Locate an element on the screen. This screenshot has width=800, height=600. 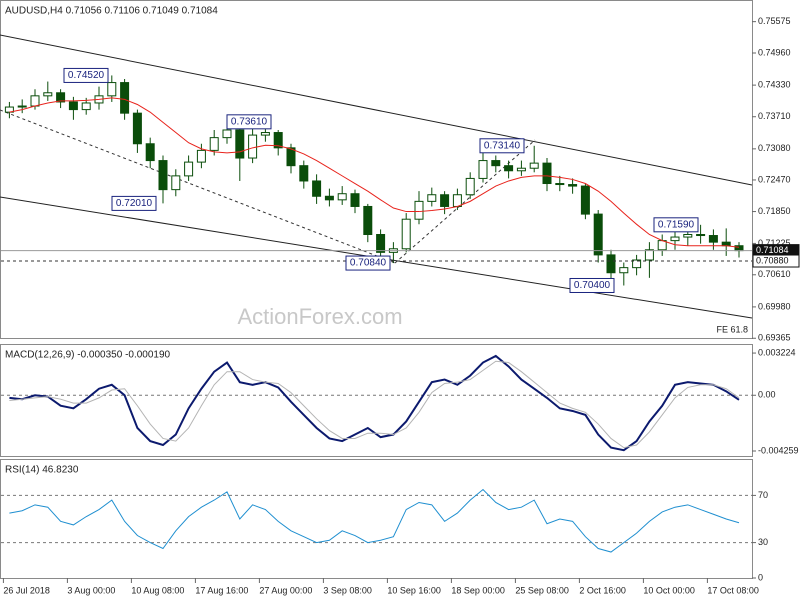
annotation-label: 0.73140 is located at coordinates (502, 145).